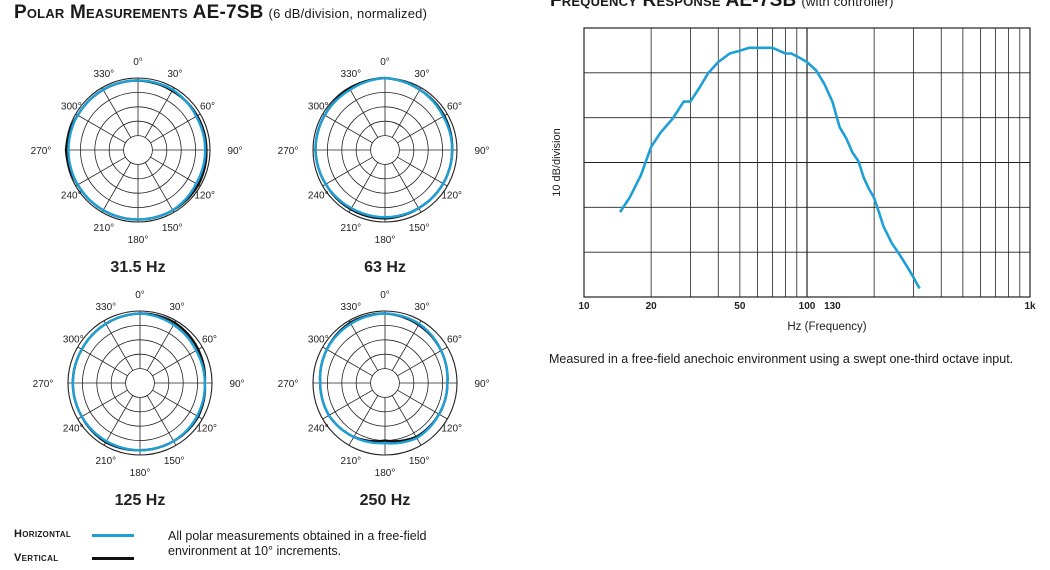 This screenshot has width=1050, height=570. What do you see at coordinates (769, 168) in the screenshot?
I see `fr-series-horizontal` at bounding box center [769, 168].